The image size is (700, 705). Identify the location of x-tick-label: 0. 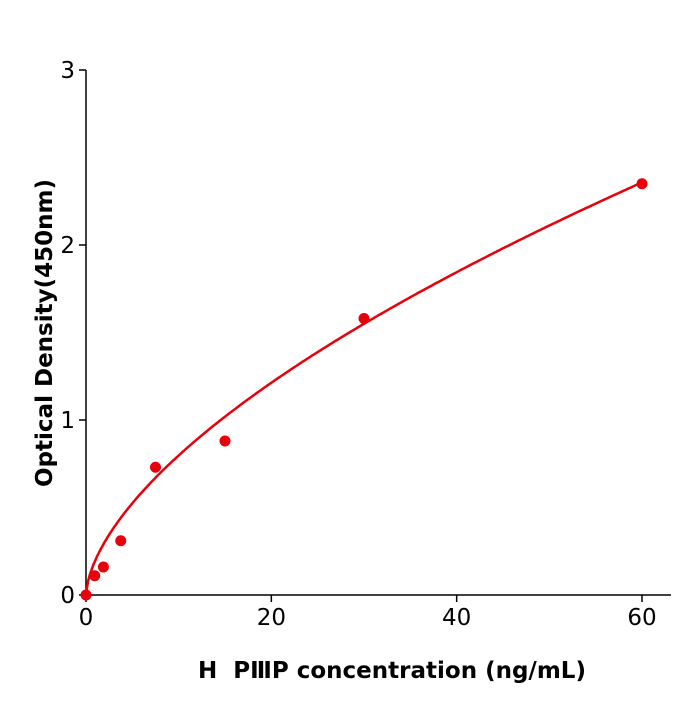
(86, 618).